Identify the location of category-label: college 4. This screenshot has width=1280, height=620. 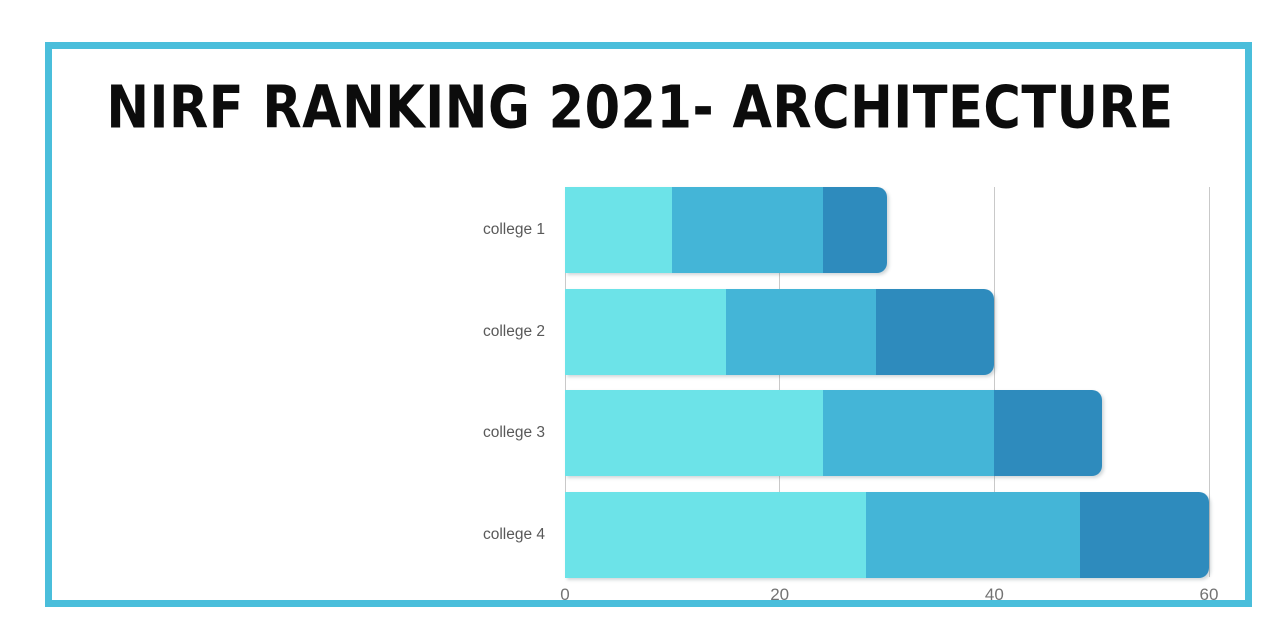
(513, 535).